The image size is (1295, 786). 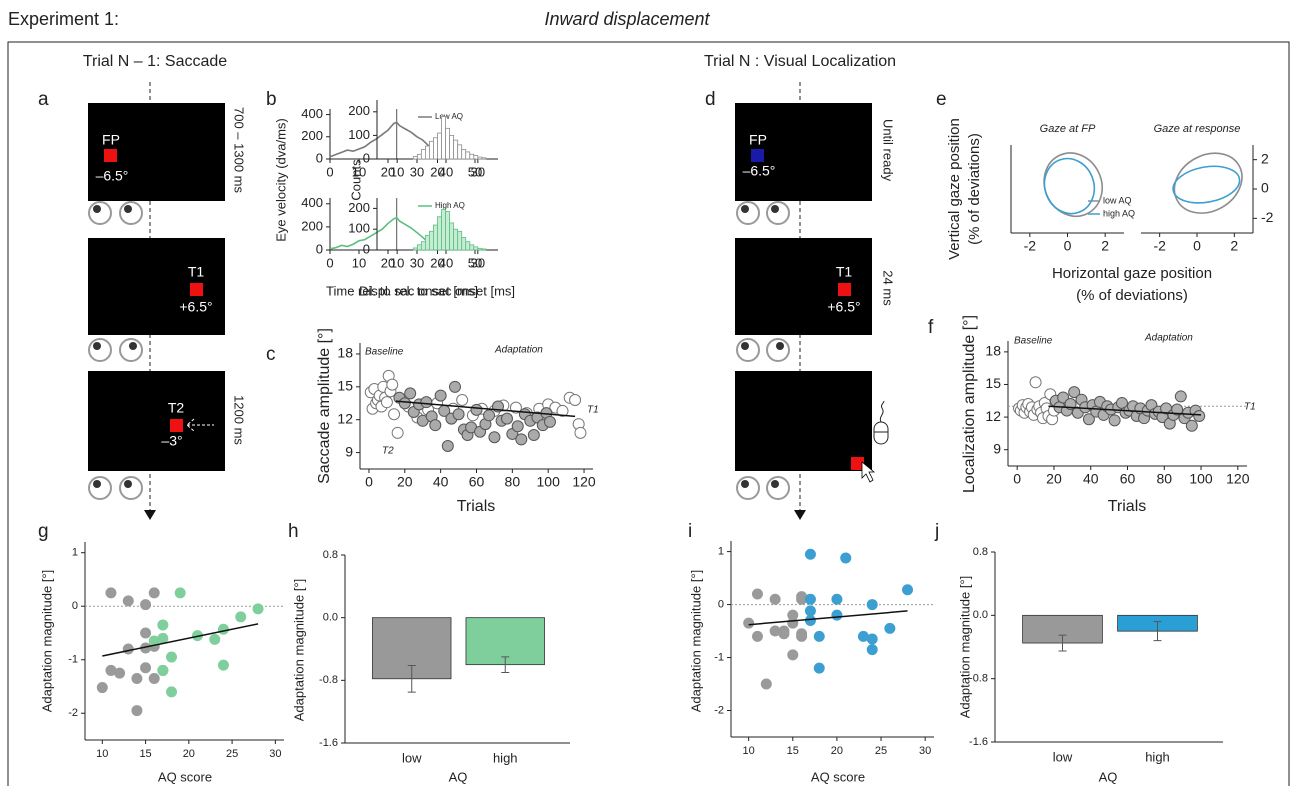 I want to click on trial-title: Trial N – 1: Saccade, so click(x=155, y=61).